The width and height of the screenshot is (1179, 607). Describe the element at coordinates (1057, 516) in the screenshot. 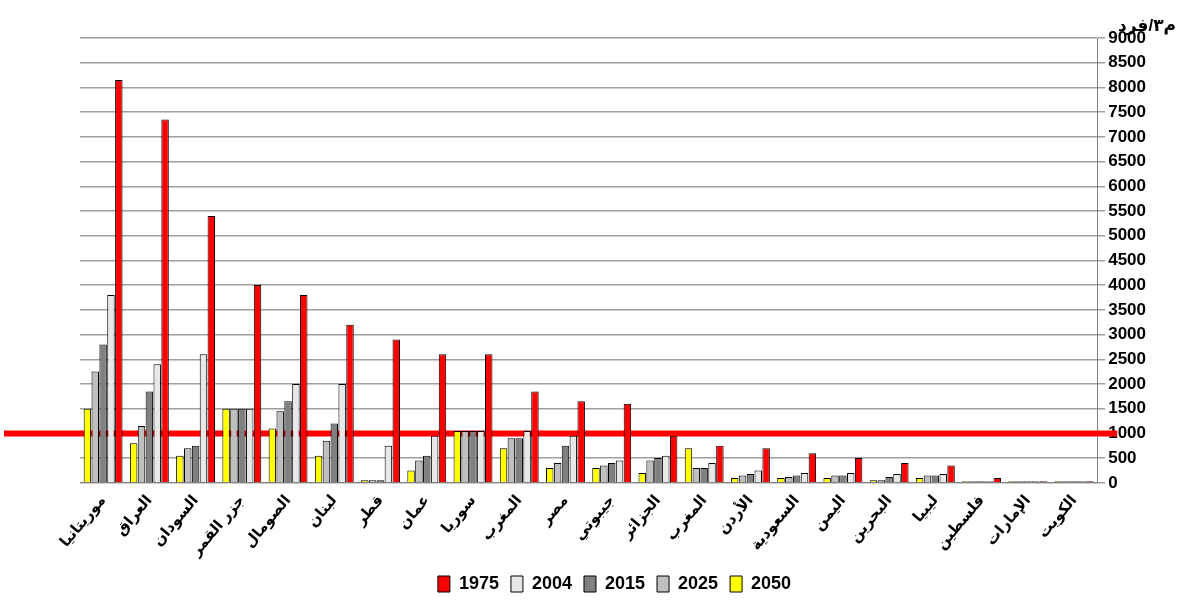

I see `x-tick-label: الكويت` at that location.